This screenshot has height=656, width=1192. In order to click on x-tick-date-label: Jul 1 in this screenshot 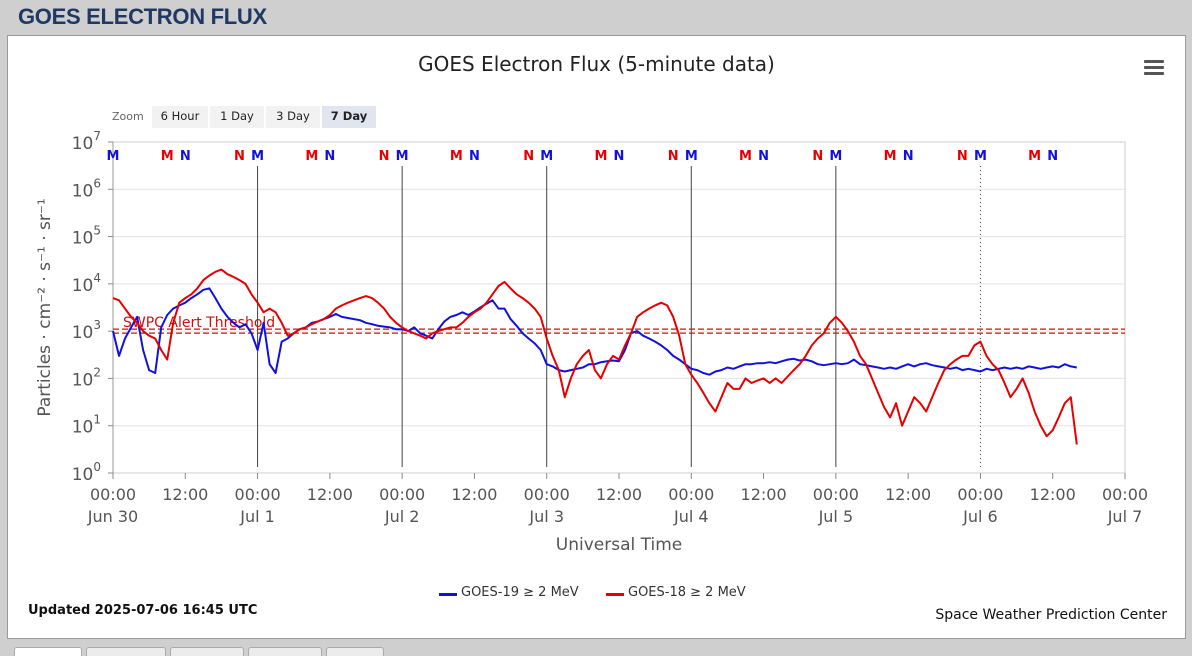, I will do `click(257, 516)`.